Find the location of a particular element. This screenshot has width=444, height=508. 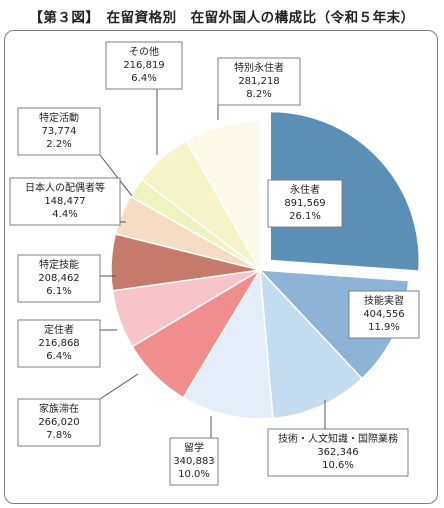

data-label-name-7: 特定技能 is located at coordinates (59, 264).